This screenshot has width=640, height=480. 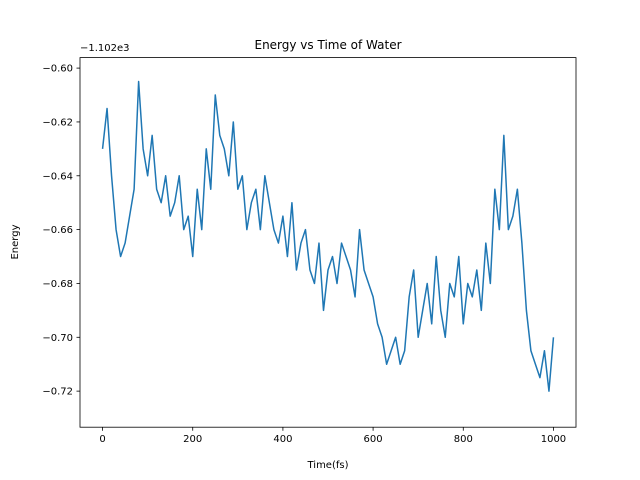 What do you see at coordinates (373, 439) in the screenshot?
I see `x-tick-label: 600` at bounding box center [373, 439].